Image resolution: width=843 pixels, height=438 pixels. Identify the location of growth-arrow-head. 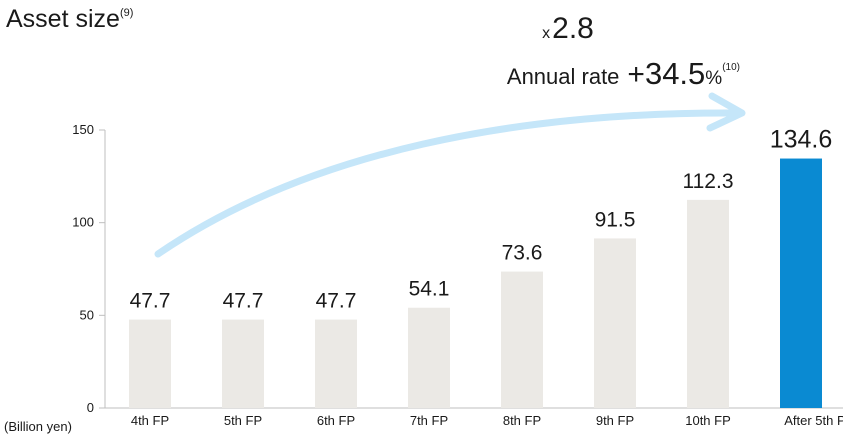
(726, 112).